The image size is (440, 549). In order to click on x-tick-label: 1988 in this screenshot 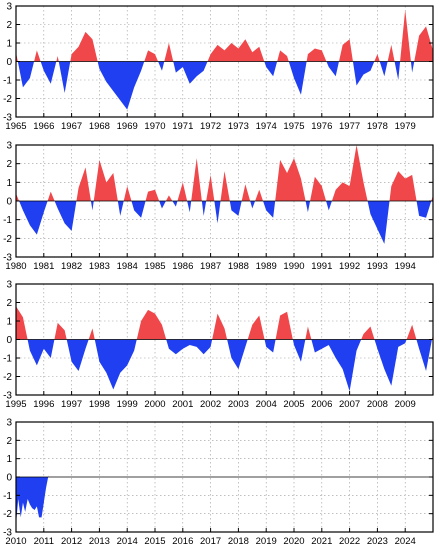, I will do `click(238, 266)`.